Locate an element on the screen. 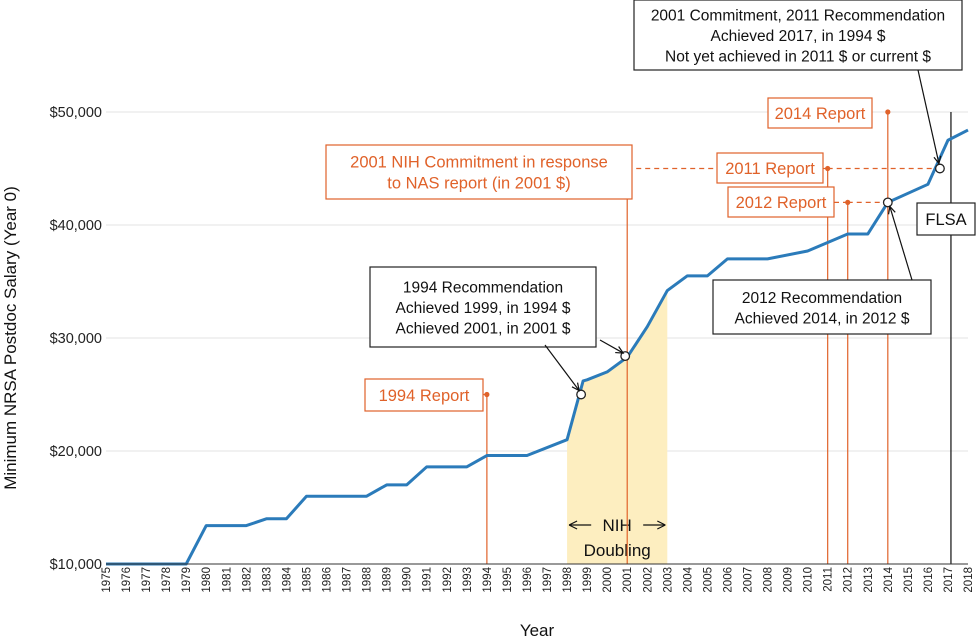 This screenshot has height=642, width=980. x-tick-label: 1993 is located at coordinates (468, 580).